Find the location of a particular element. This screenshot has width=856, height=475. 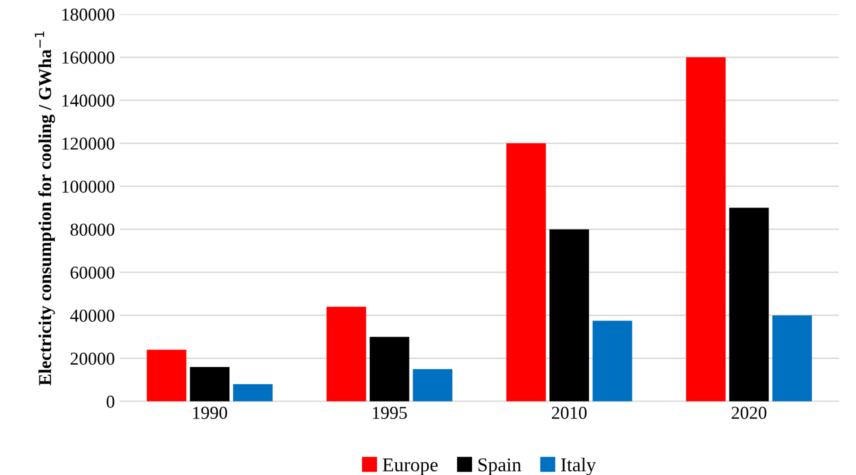

x-tick-label: 2010 is located at coordinates (569, 412).